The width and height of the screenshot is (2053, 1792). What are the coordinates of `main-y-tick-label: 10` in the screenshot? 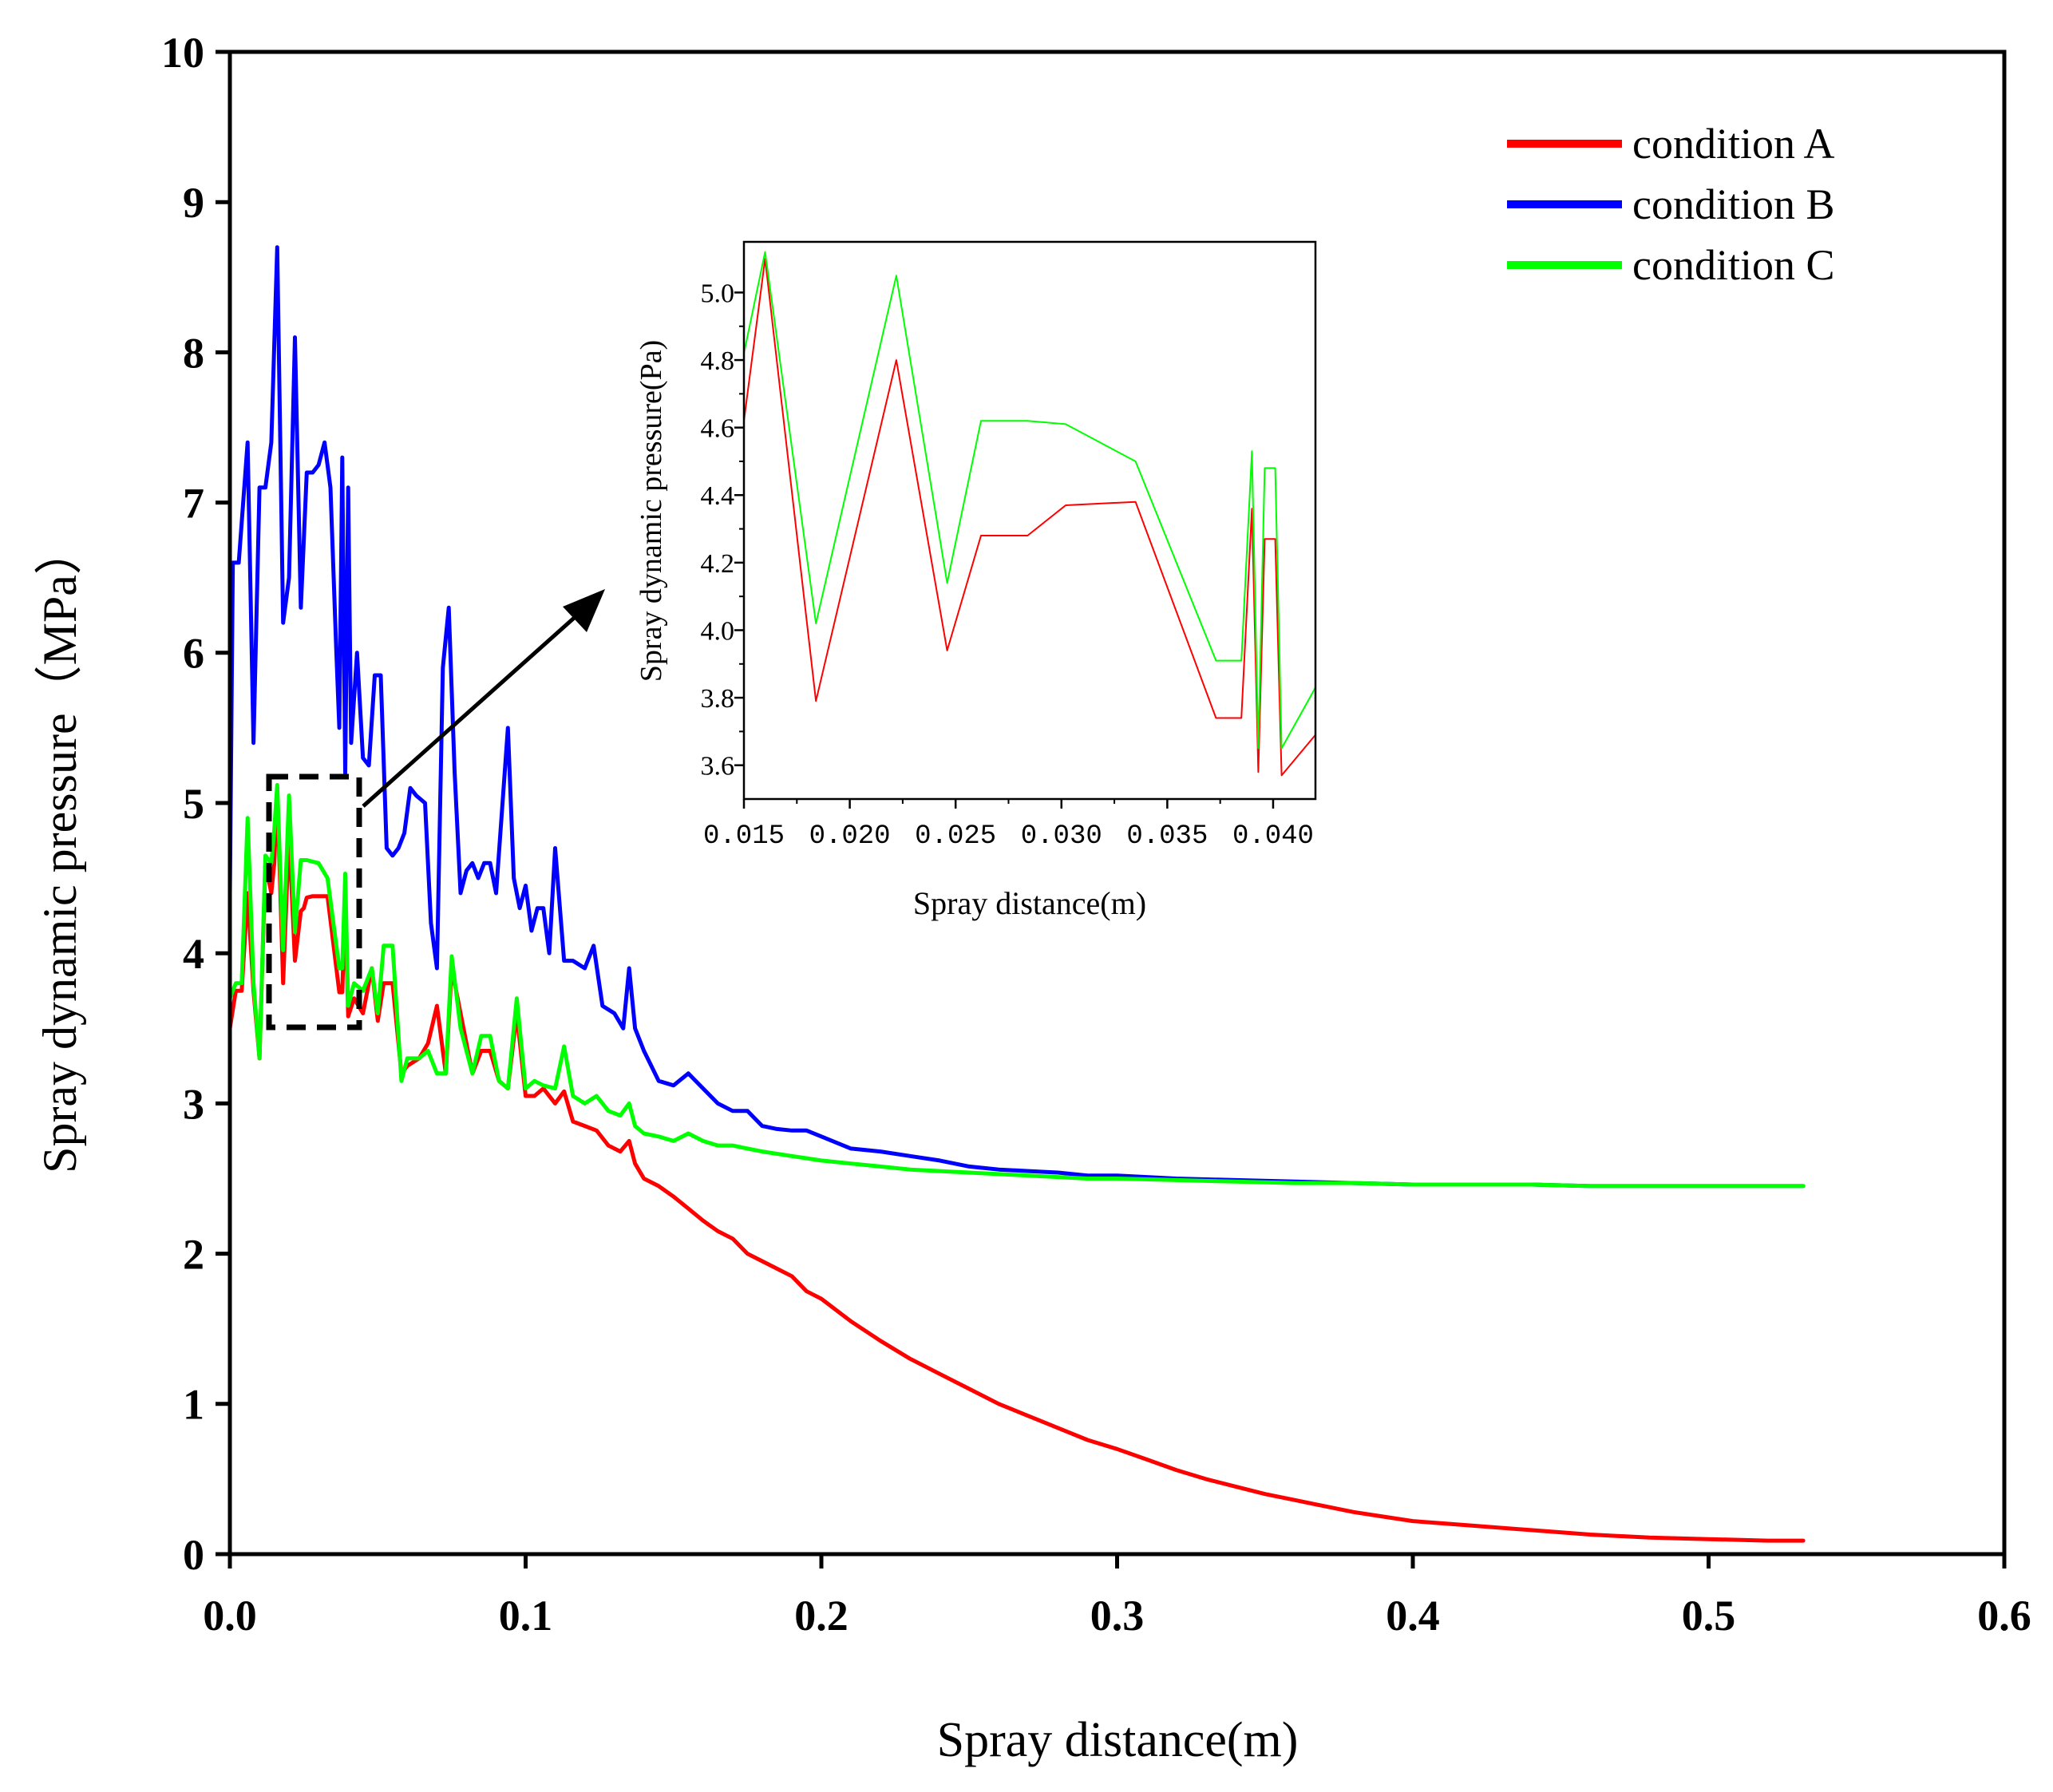 It's located at (182, 53).